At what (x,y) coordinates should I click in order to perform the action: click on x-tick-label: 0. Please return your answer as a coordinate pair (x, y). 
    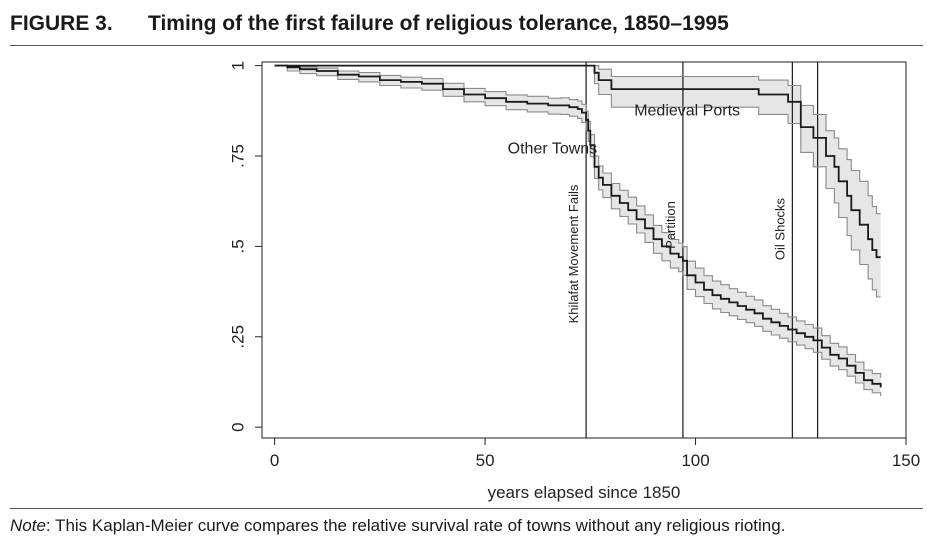
    Looking at the image, I should click on (274, 460).